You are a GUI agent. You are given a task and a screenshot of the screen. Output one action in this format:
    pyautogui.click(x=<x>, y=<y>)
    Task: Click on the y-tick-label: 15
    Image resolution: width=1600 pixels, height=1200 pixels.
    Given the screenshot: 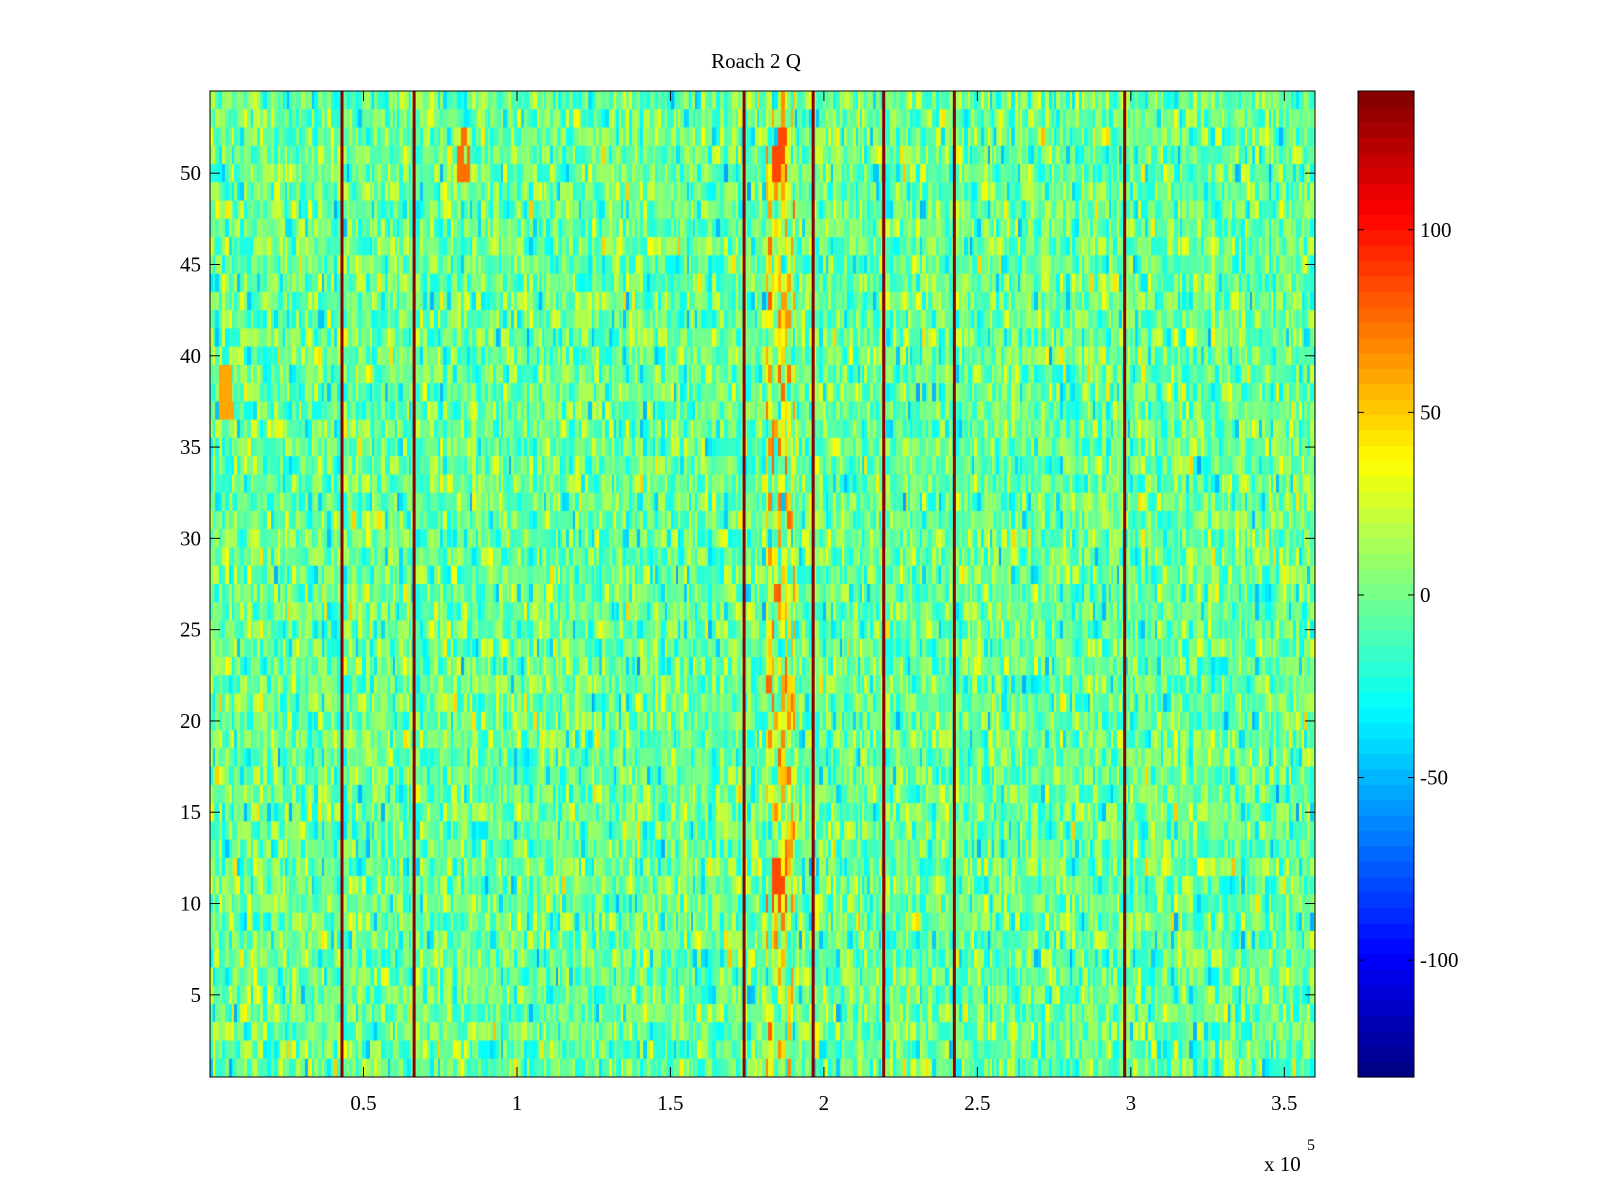 What is the action you would take?
    pyautogui.click(x=190, y=812)
    